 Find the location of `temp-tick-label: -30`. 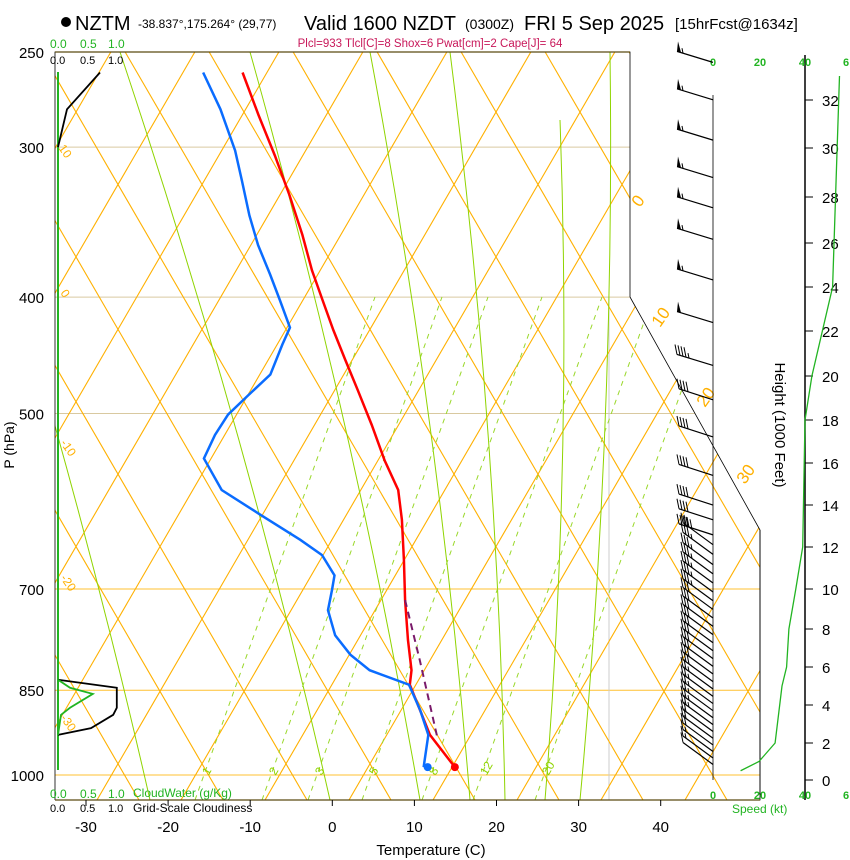

temp-tick-label: -30 is located at coordinates (86, 827).